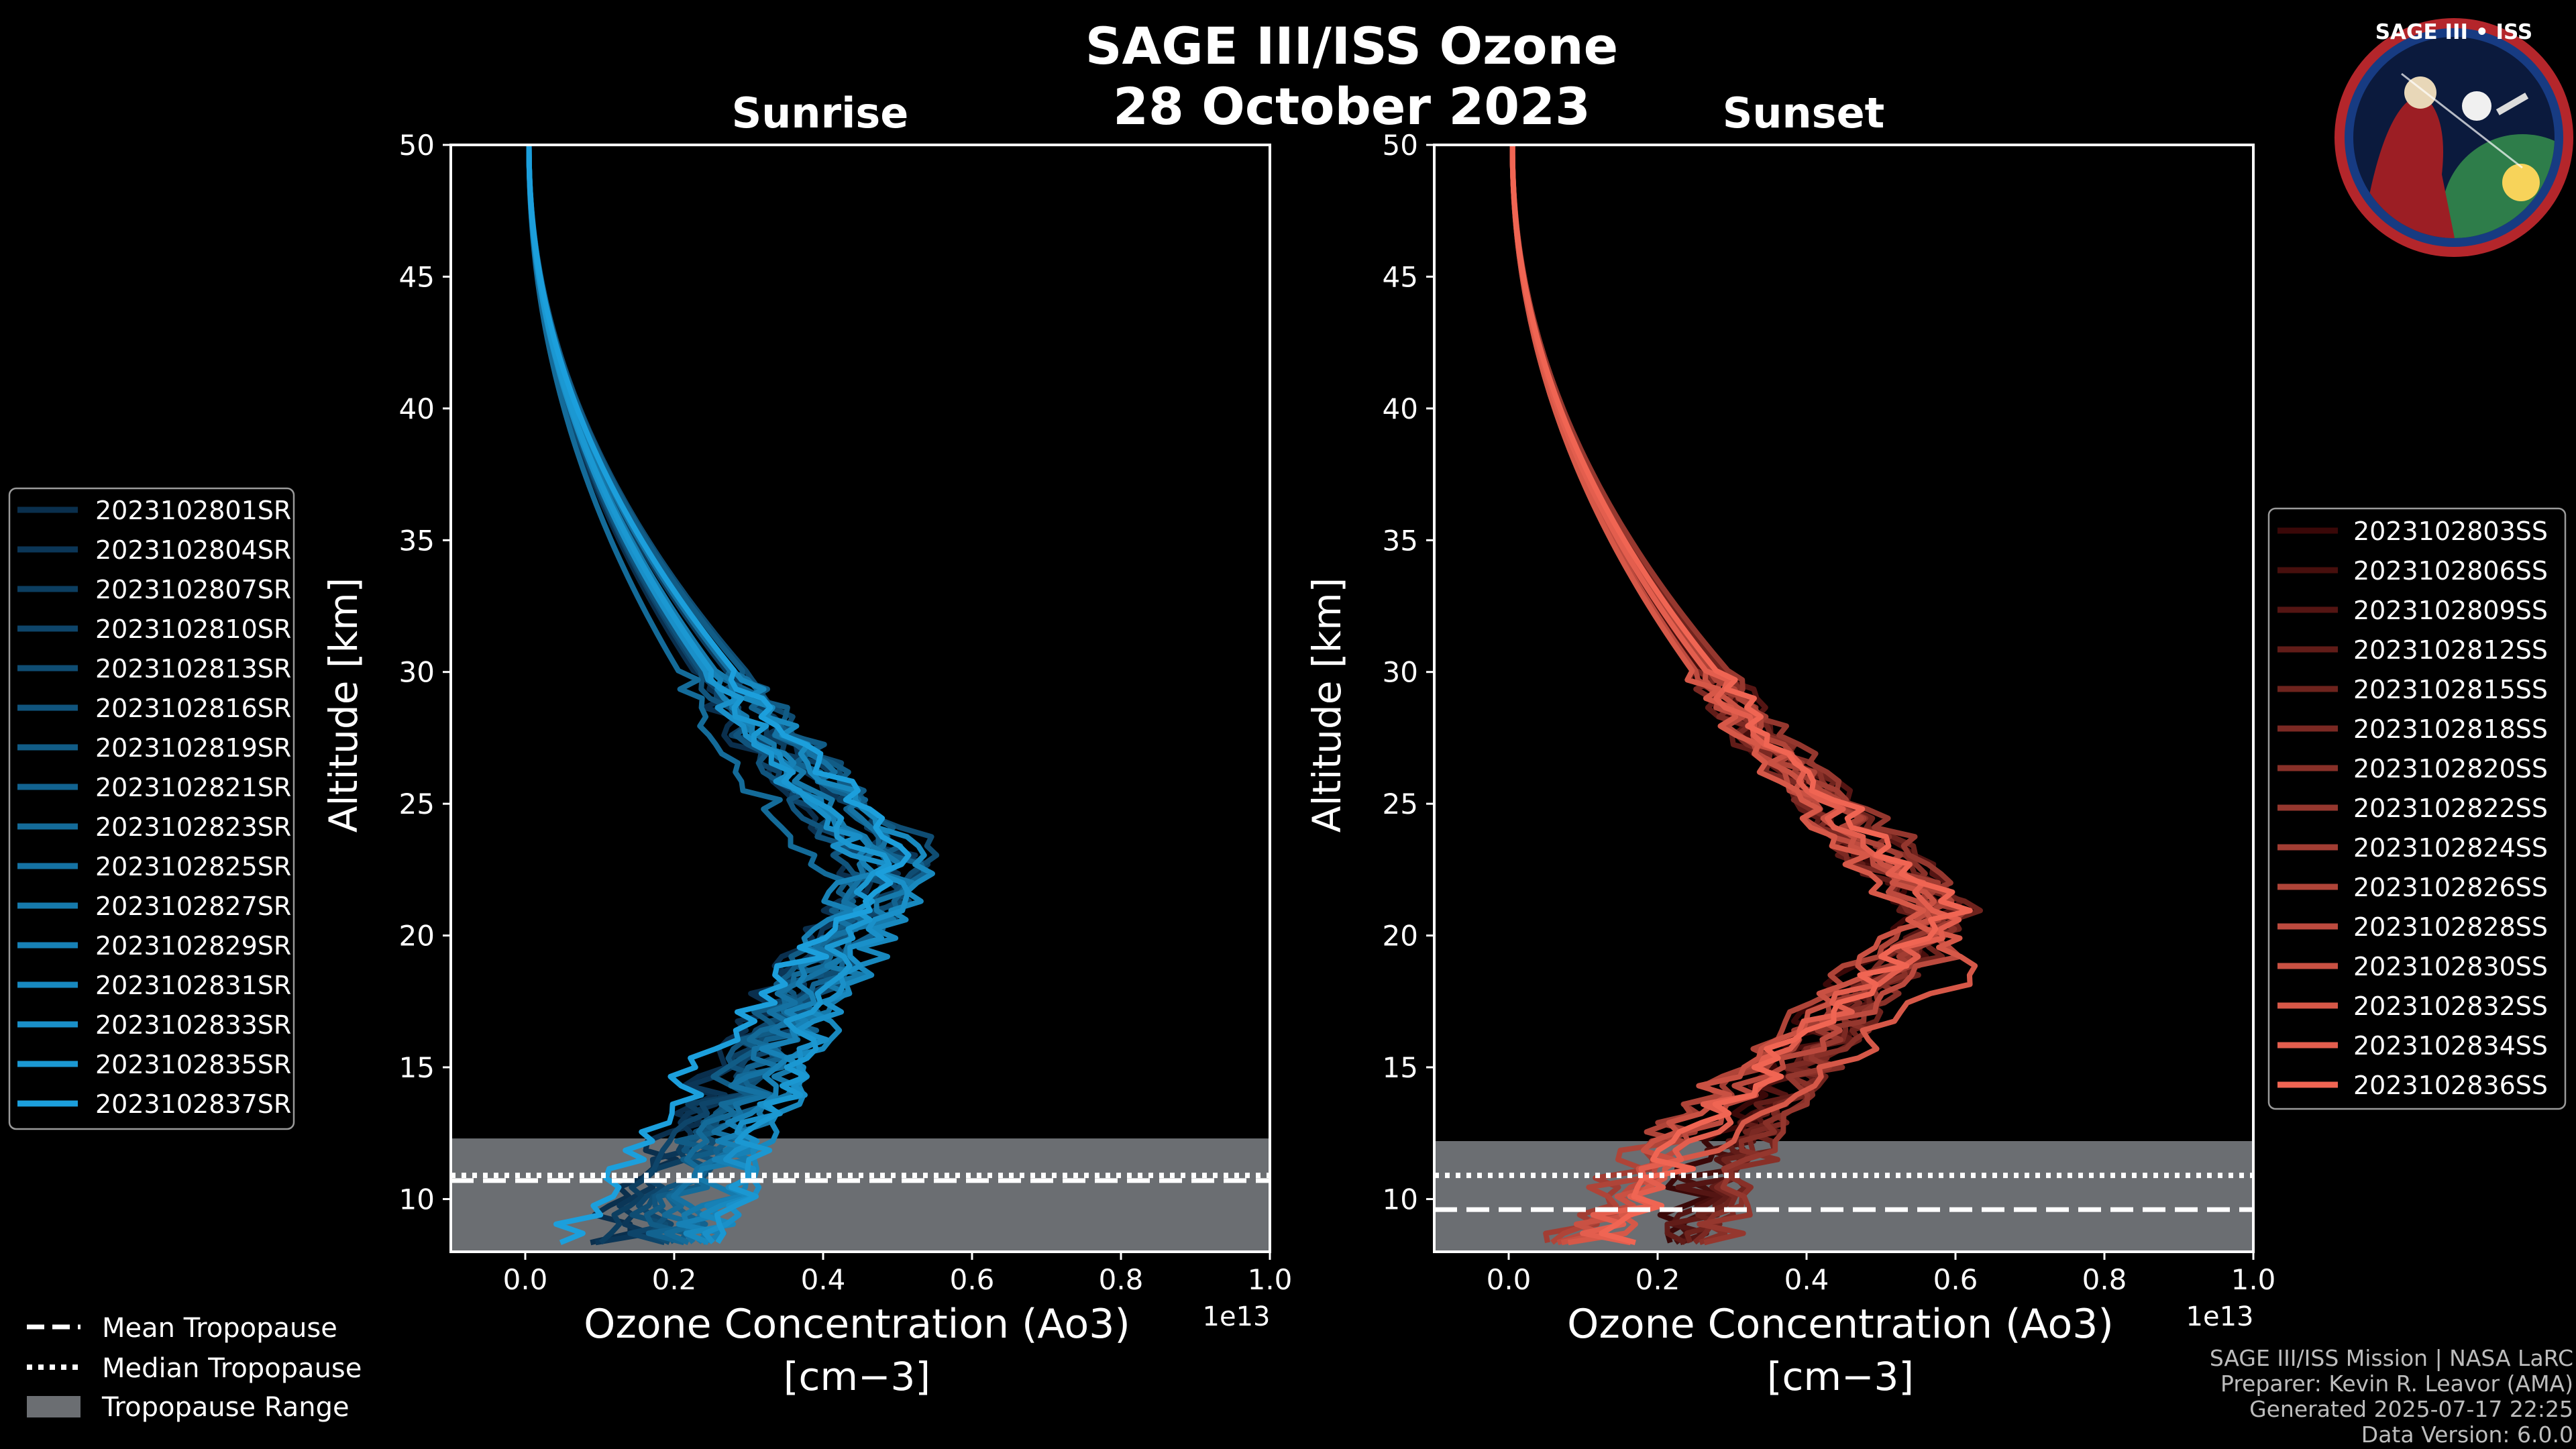 Image resolution: width=2576 pixels, height=1449 pixels. What do you see at coordinates (193, 669) in the screenshot?
I see `sunrise-legend-label-2023102813SR: 2023102813SR` at bounding box center [193, 669].